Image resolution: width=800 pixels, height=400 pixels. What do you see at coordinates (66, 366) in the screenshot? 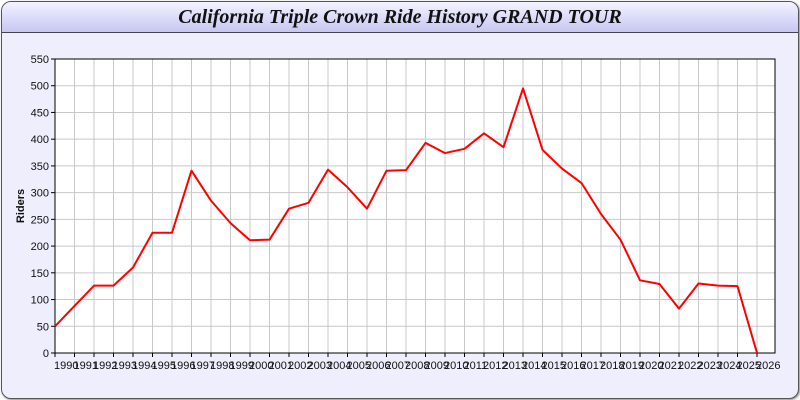
I see `x-tick-label: 1990` at bounding box center [66, 366].